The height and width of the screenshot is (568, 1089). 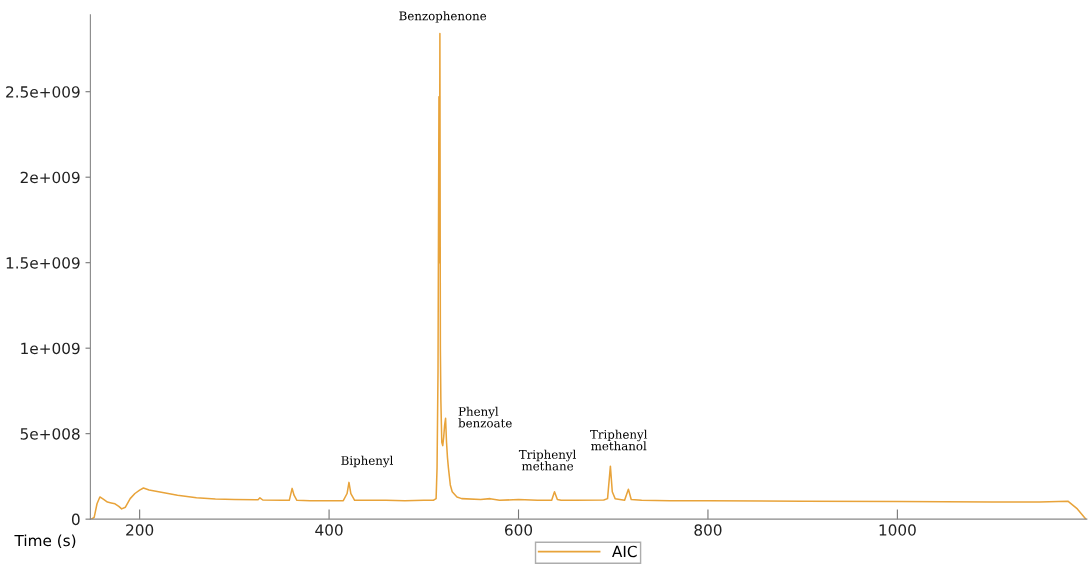 What do you see at coordinates (50, 434) in the screenshot?
I see `y-tick-label: 5e+008` at bounding box center [50, 434].